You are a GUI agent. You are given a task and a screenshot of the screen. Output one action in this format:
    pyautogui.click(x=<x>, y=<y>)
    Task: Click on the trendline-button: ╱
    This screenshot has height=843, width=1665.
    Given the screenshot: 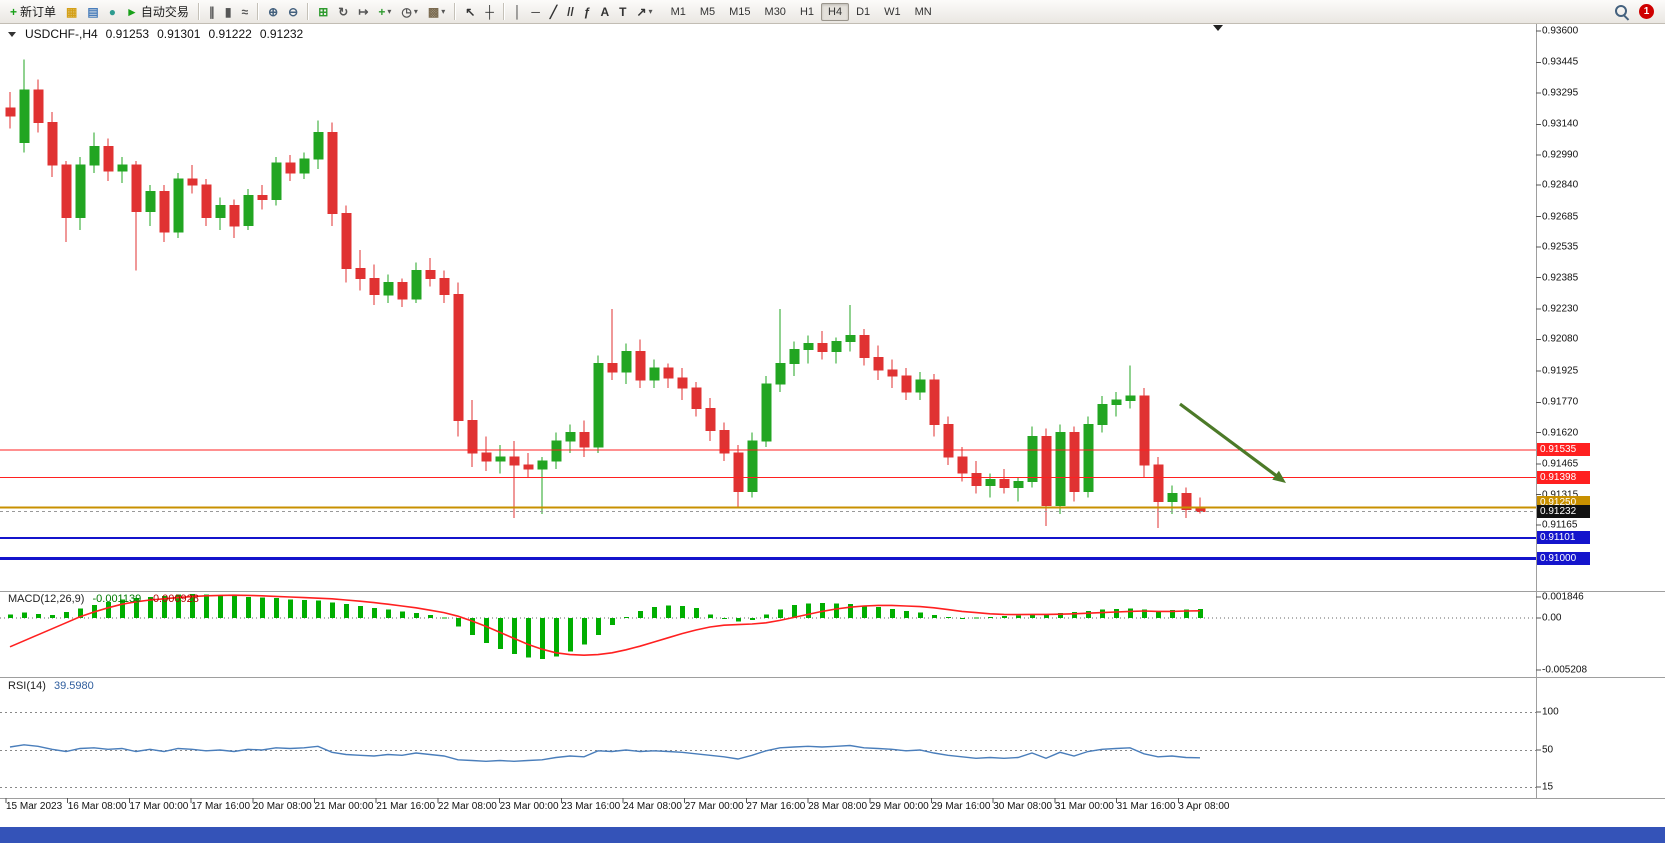 What is the action you would take?
    pyautogui.click(x=553, y=11)
    